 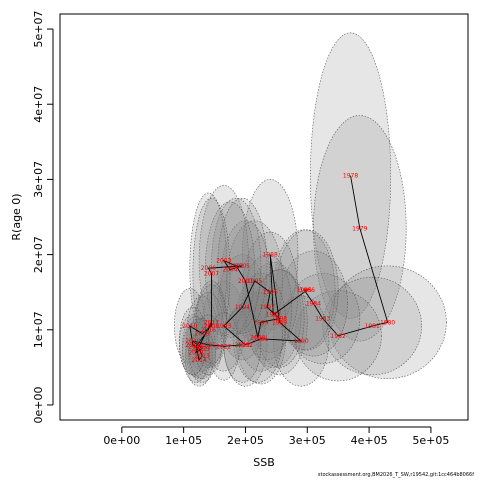 What do you see at coordinates (192, 341) in the screenshot?
I see `year-label-2020: 2020` at bounding box center [192, 341].